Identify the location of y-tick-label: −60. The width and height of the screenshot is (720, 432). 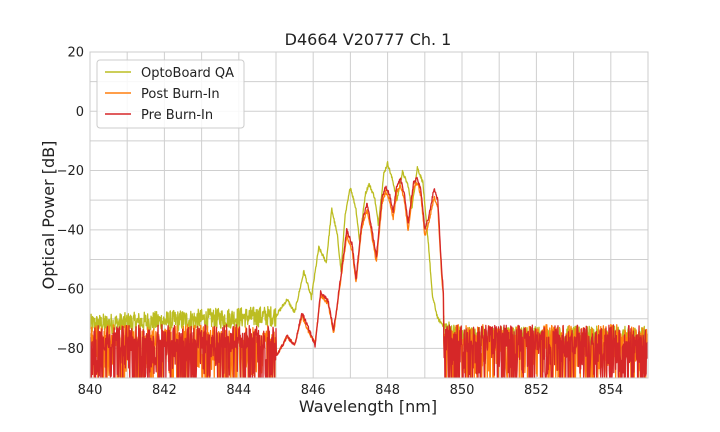
(70, 290).